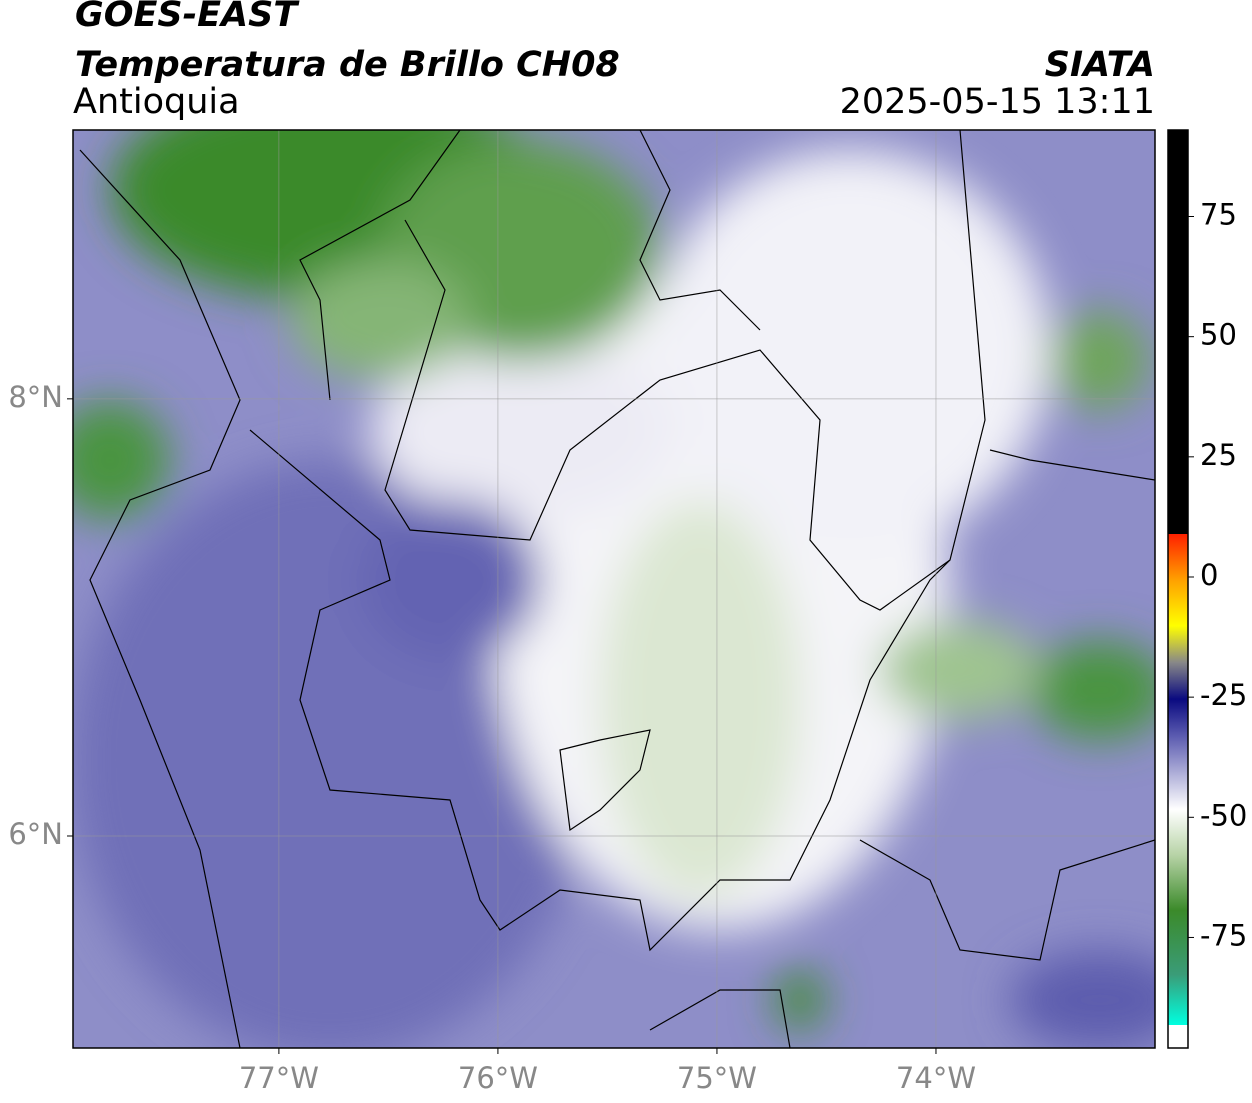 The width and height of the screenshot is (1252, 1103). I want to click on x-tick-label: 77°W, so click(279, 1078).